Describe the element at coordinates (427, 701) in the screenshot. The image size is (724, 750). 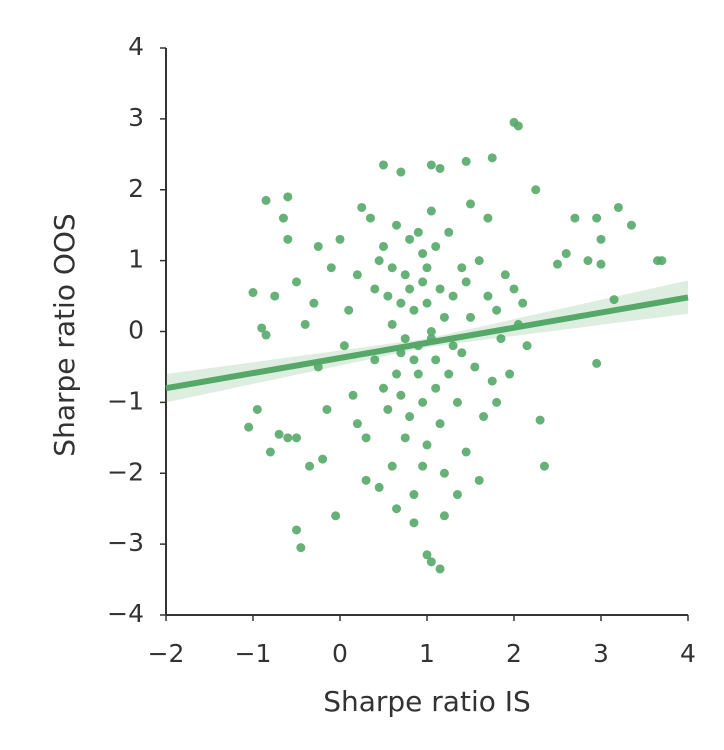
I see `x-axis-label: Sharpe ratio IS` at that location.